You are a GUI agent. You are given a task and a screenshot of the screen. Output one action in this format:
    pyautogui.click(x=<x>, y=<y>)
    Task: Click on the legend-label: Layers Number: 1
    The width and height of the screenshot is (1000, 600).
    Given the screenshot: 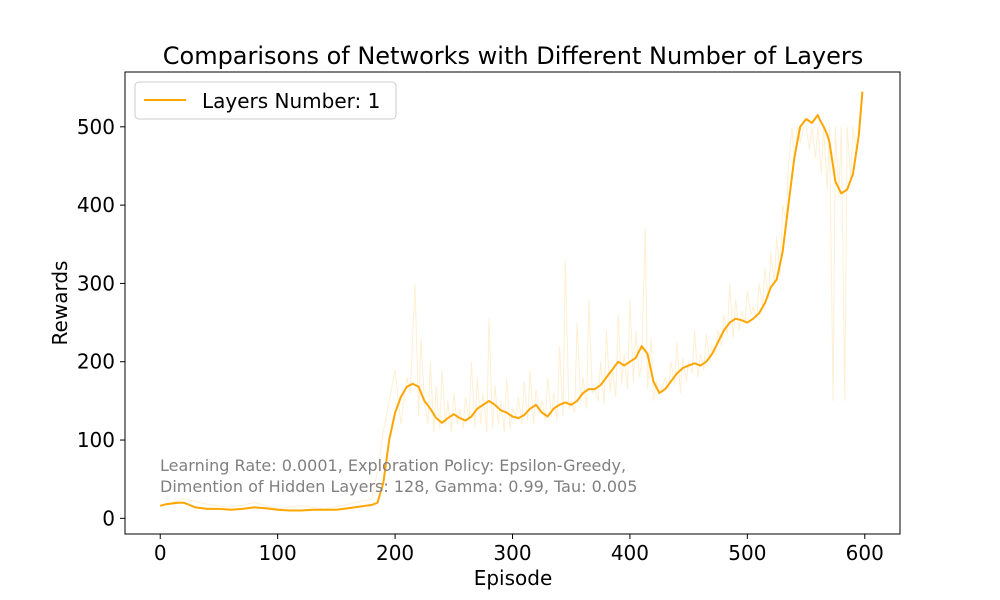 What is the action you would take?
    pyautogui.click(x=291, y=101)
    